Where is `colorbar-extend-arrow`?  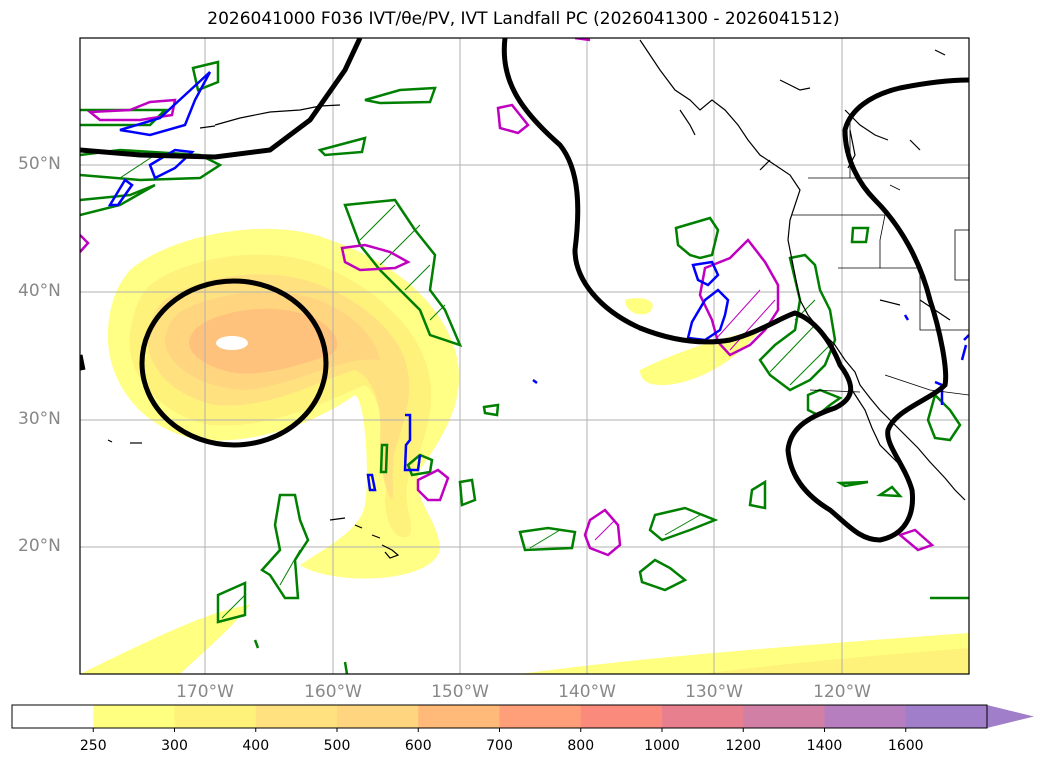 colorbar-extend-arrow is located at coordinates (1010, 716).